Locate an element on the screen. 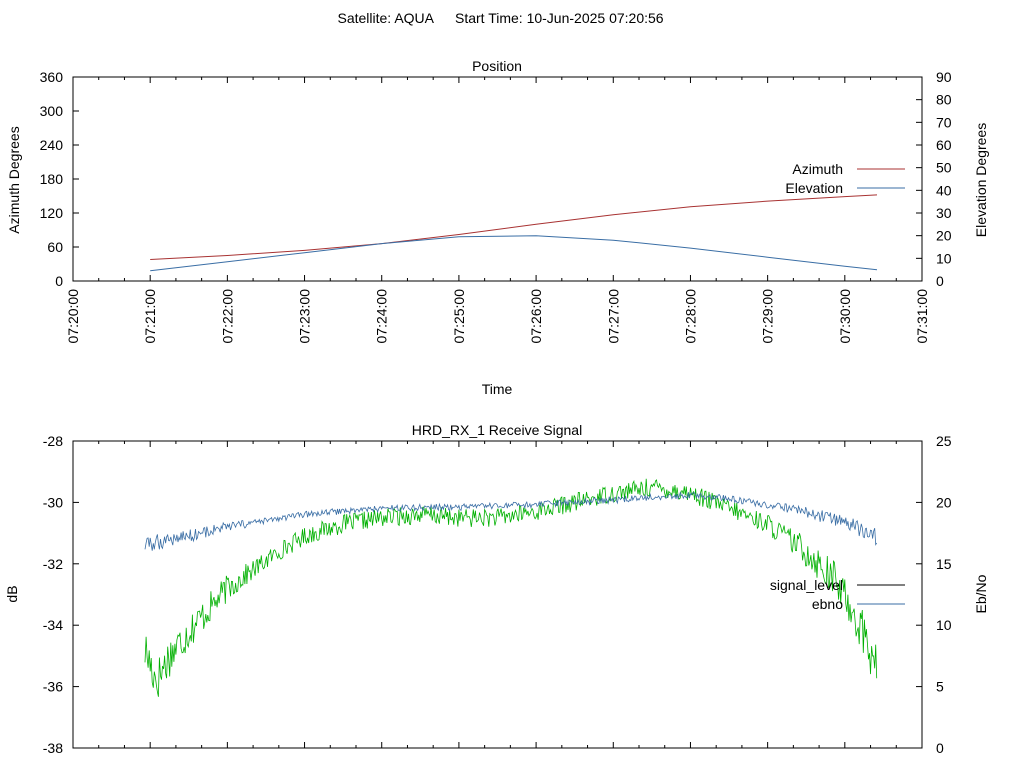  signal-y-axis-label: dB is located at coordinates (12, 593).